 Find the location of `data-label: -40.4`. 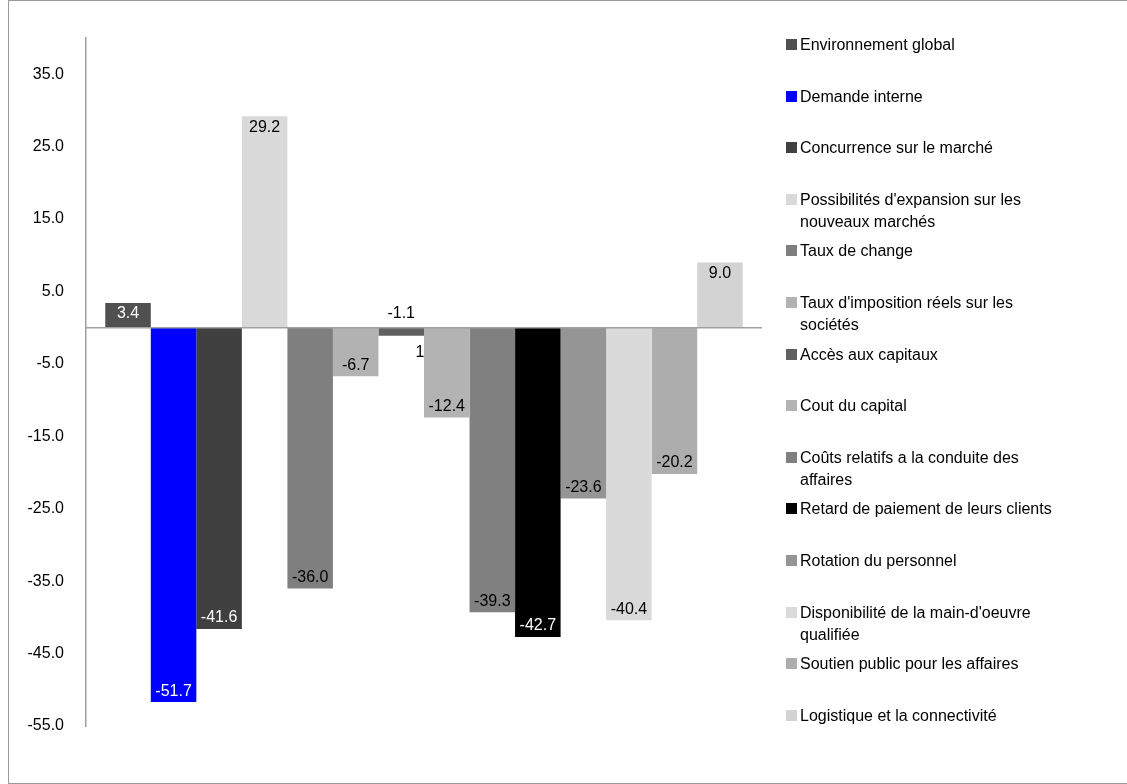

data-label: -40.4 is located at coordinates (629, 608).